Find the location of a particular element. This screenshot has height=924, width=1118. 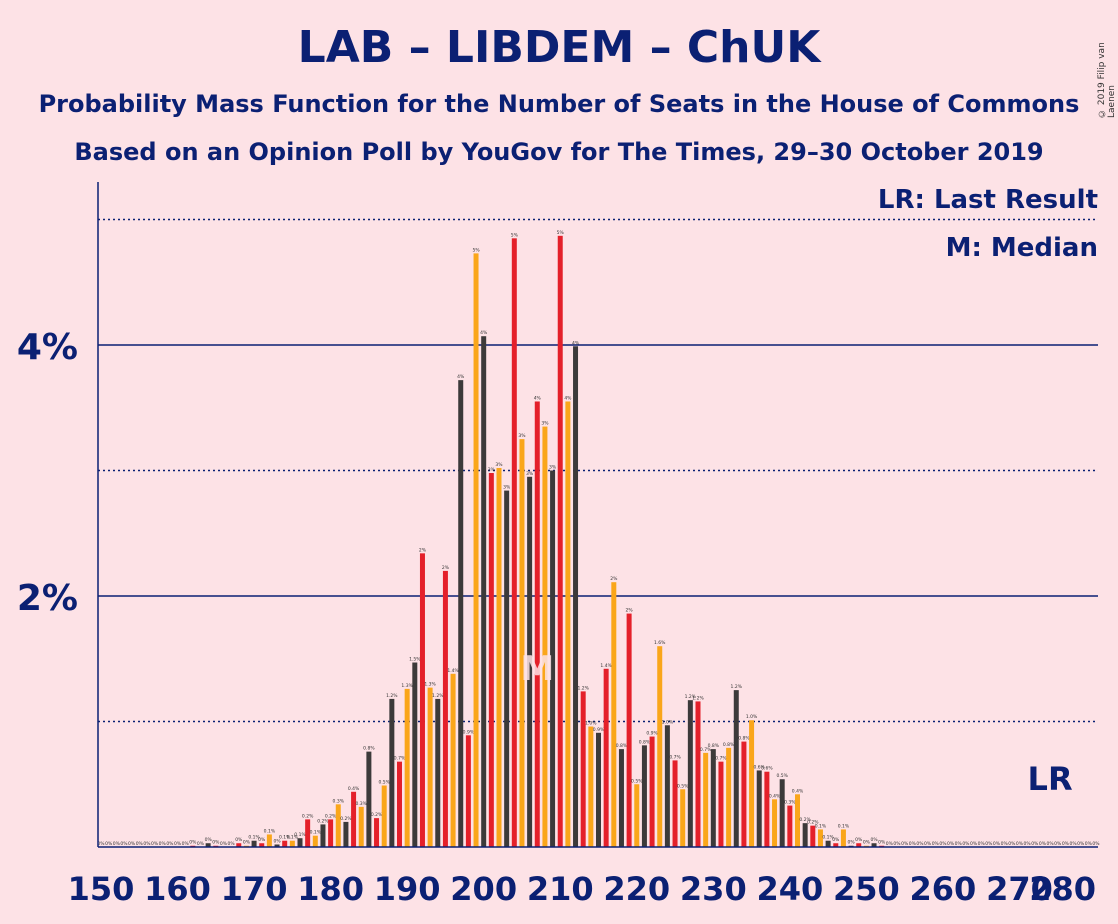

bar-value-label: 1.3% is located at coordinates (407, 686).